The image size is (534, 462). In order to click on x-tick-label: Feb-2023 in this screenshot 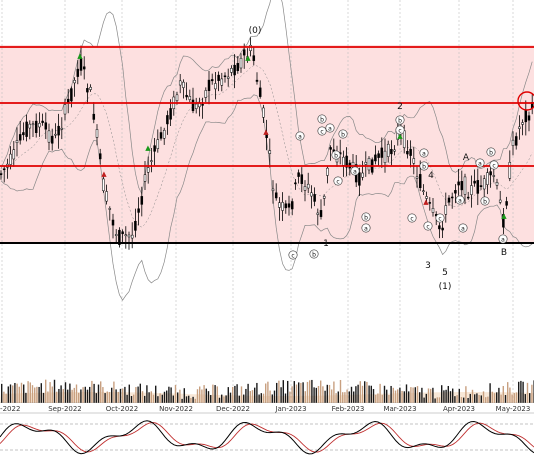, I will do `click(348, 409)`.